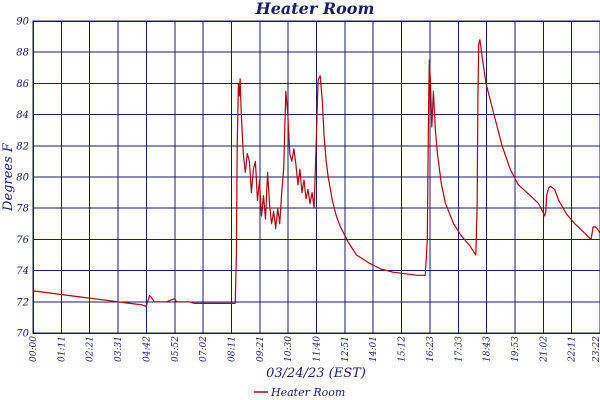 This screenshot has height=400, width=600. Describe the element at coordinates (544, 349) in the screenshot. I see `x-tick-label: 21:02` at that location.